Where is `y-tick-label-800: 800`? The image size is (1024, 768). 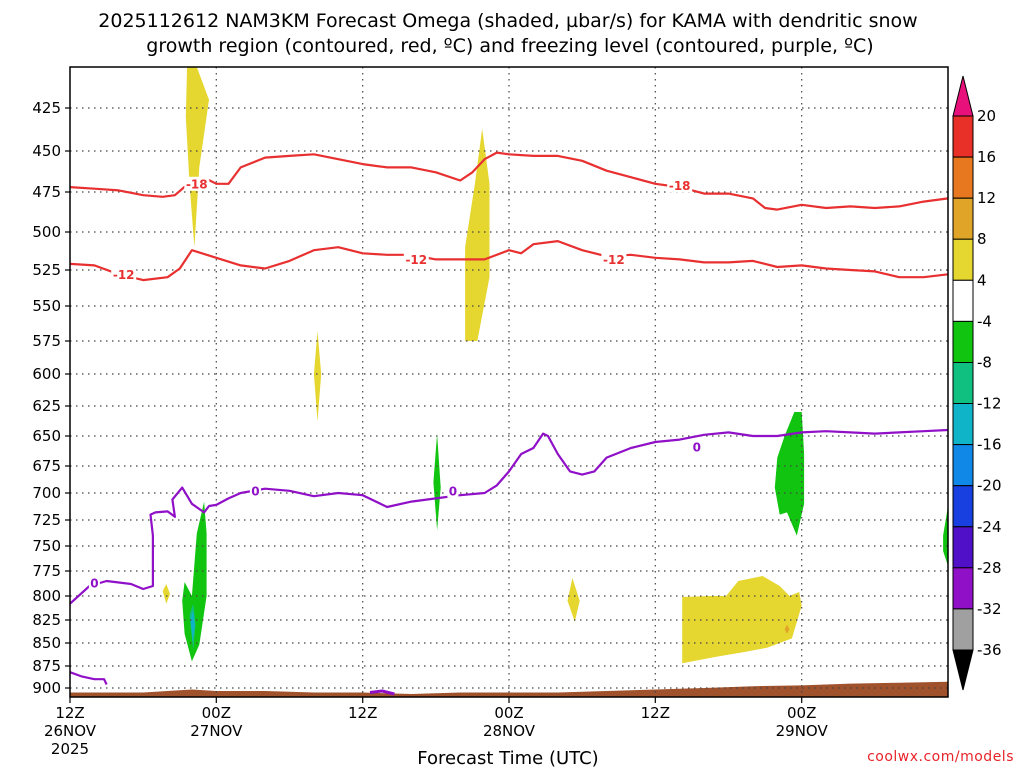
y-tick-label-800: 800 is located at coordinates (46, 596).